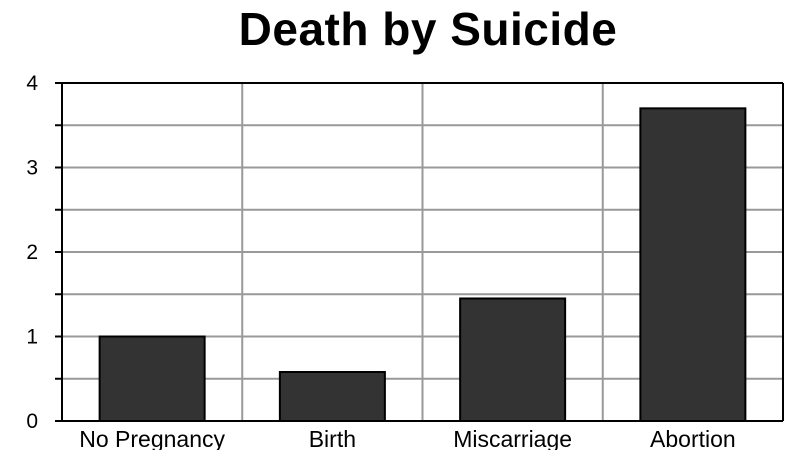 This screenshot has height=450, width=796. What do you see at coordinates (32, 421) in the screenshot?
I see `y-tick-label: 0` at bounding box center [32, 421].